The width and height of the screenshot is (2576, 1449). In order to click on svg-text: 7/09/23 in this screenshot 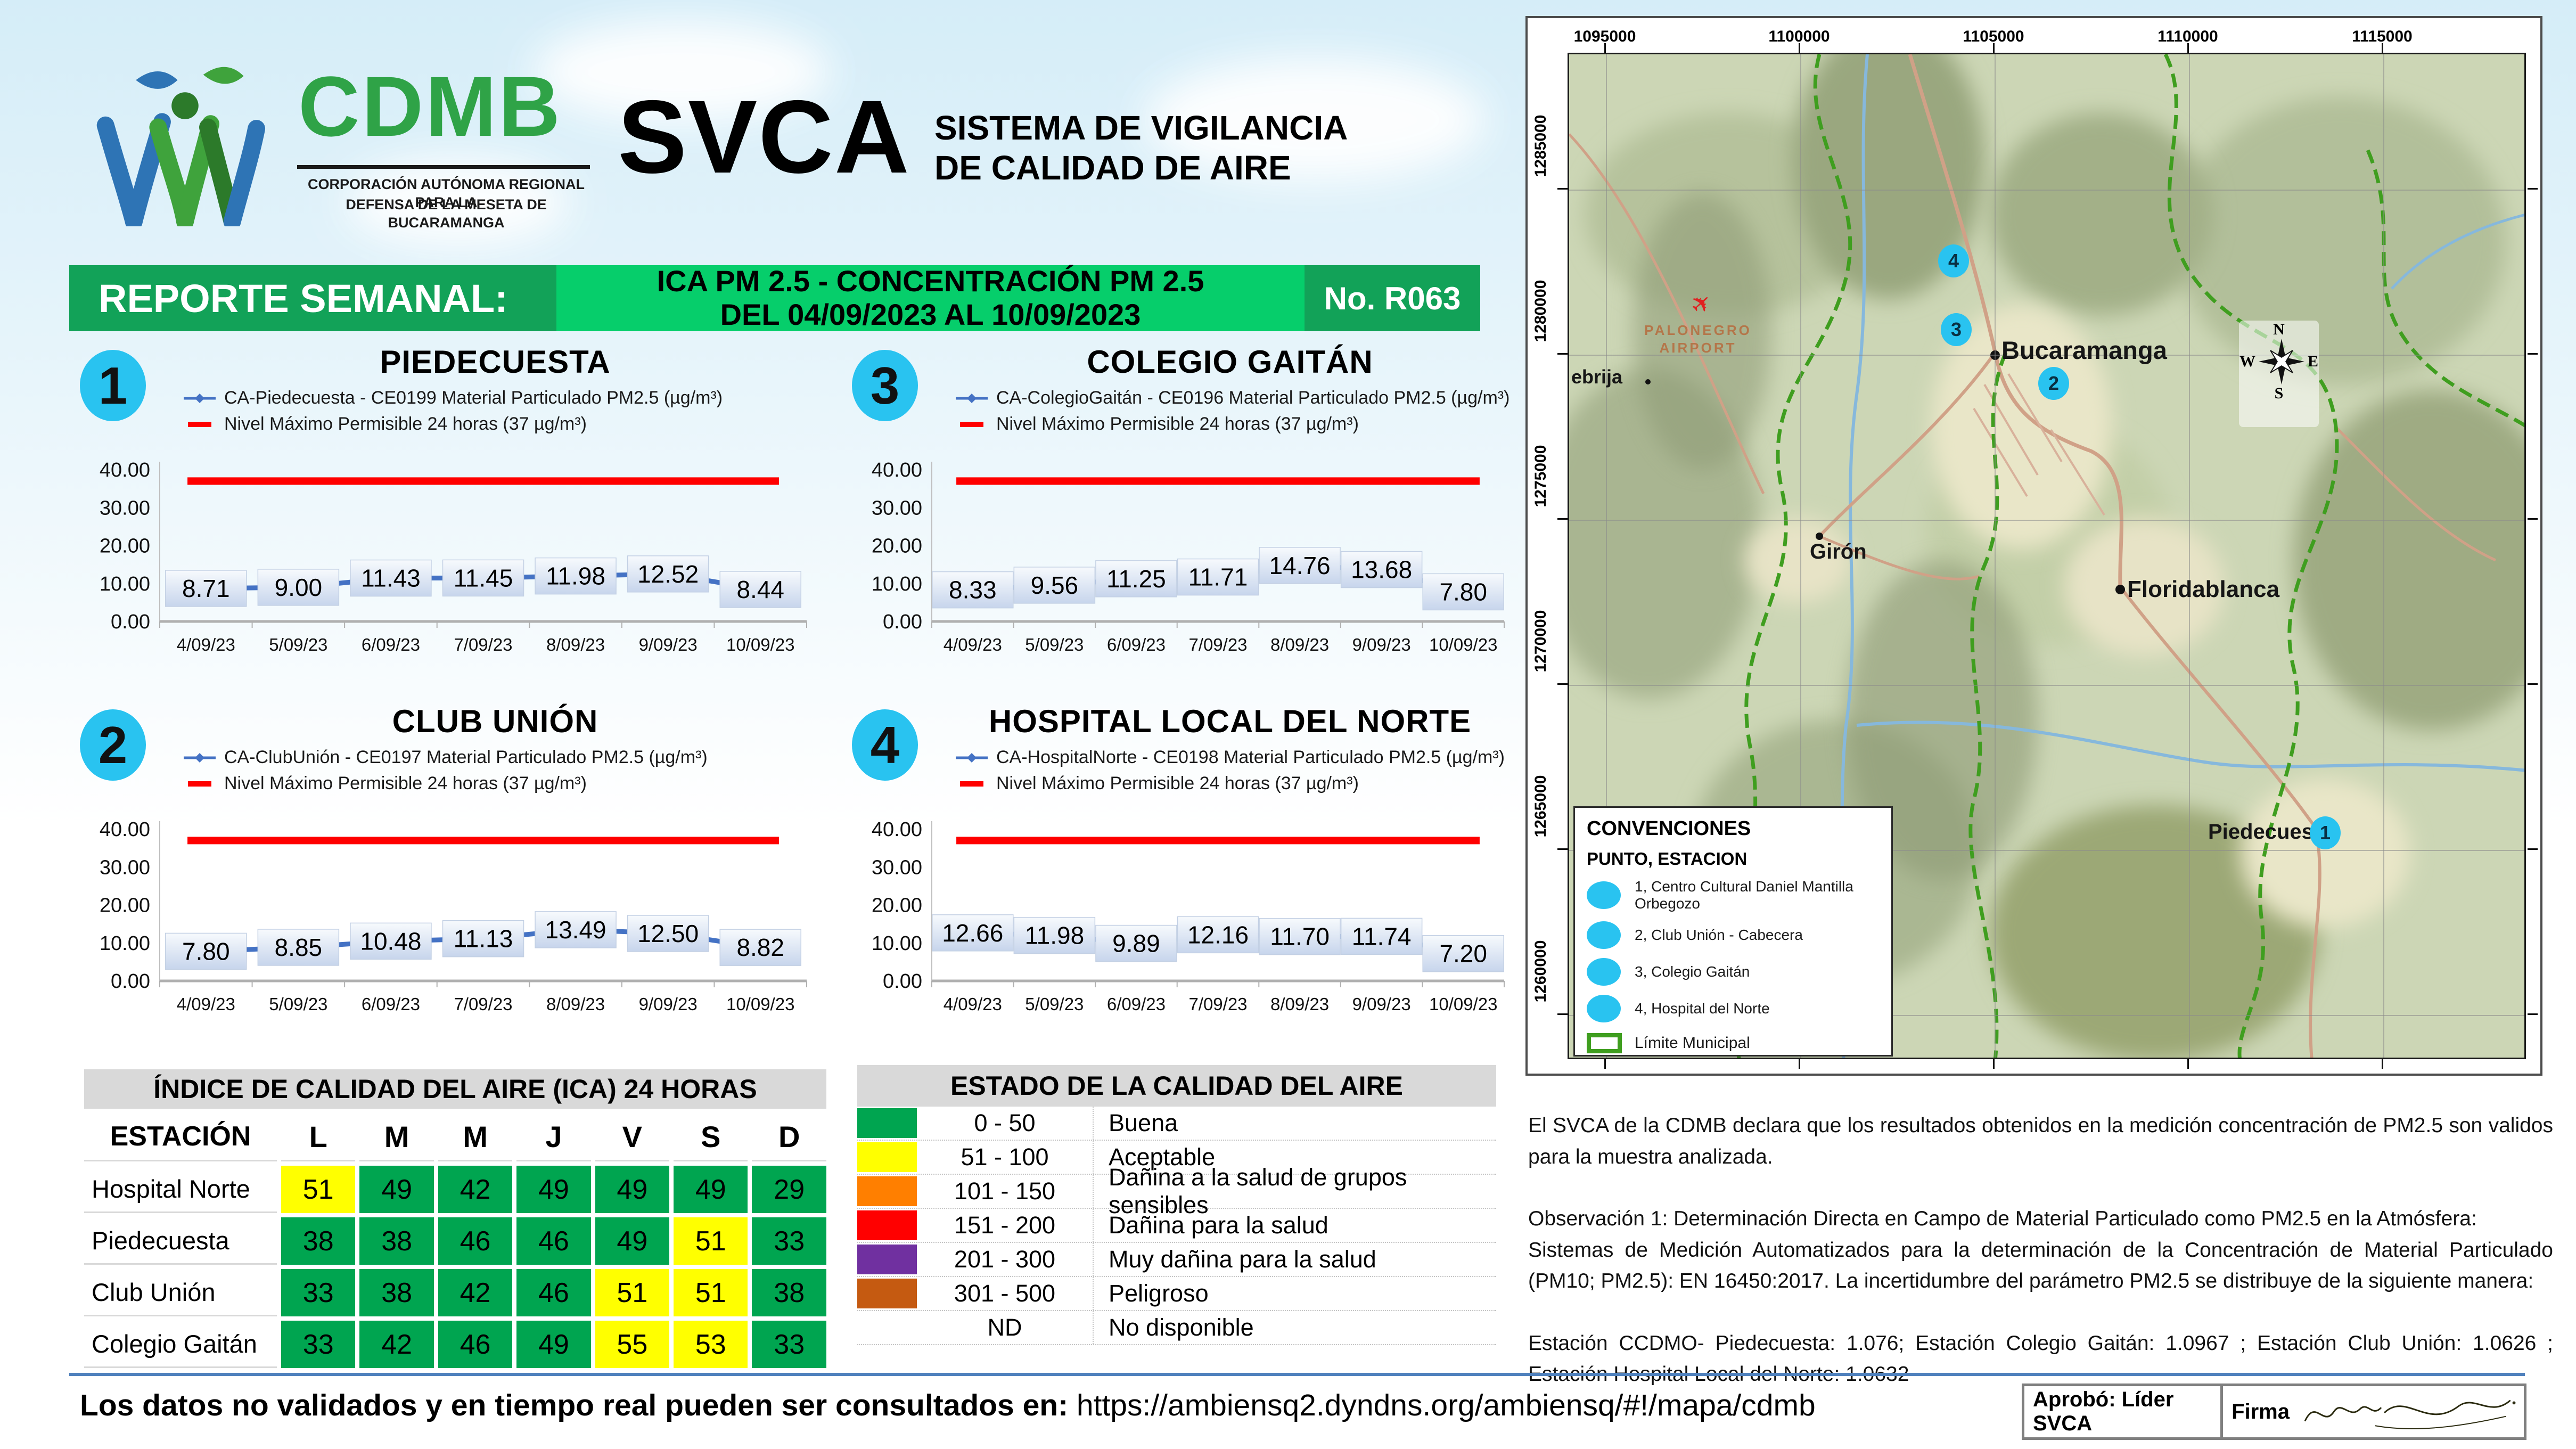, I will do `click(483, 644)`.